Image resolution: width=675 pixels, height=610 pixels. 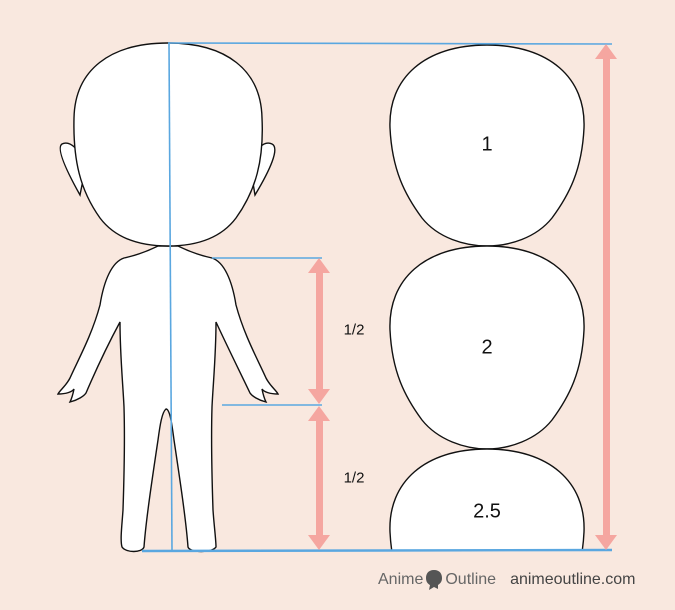 What do you see at coordinates (401, 579) in the screenshot?
I see `brand-name-left: Anime` at bounding box center [401, 579].